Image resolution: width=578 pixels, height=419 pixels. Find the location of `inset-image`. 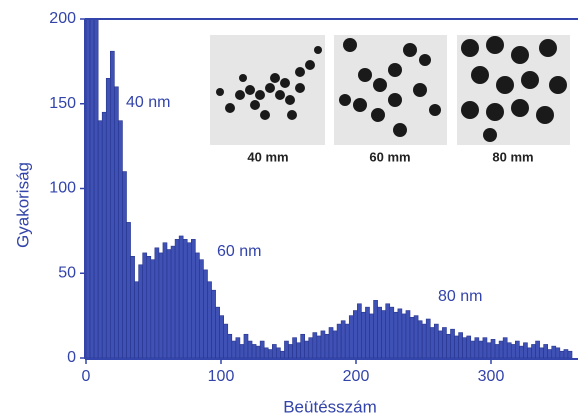

inset-image is located at coordinates (390, 90).